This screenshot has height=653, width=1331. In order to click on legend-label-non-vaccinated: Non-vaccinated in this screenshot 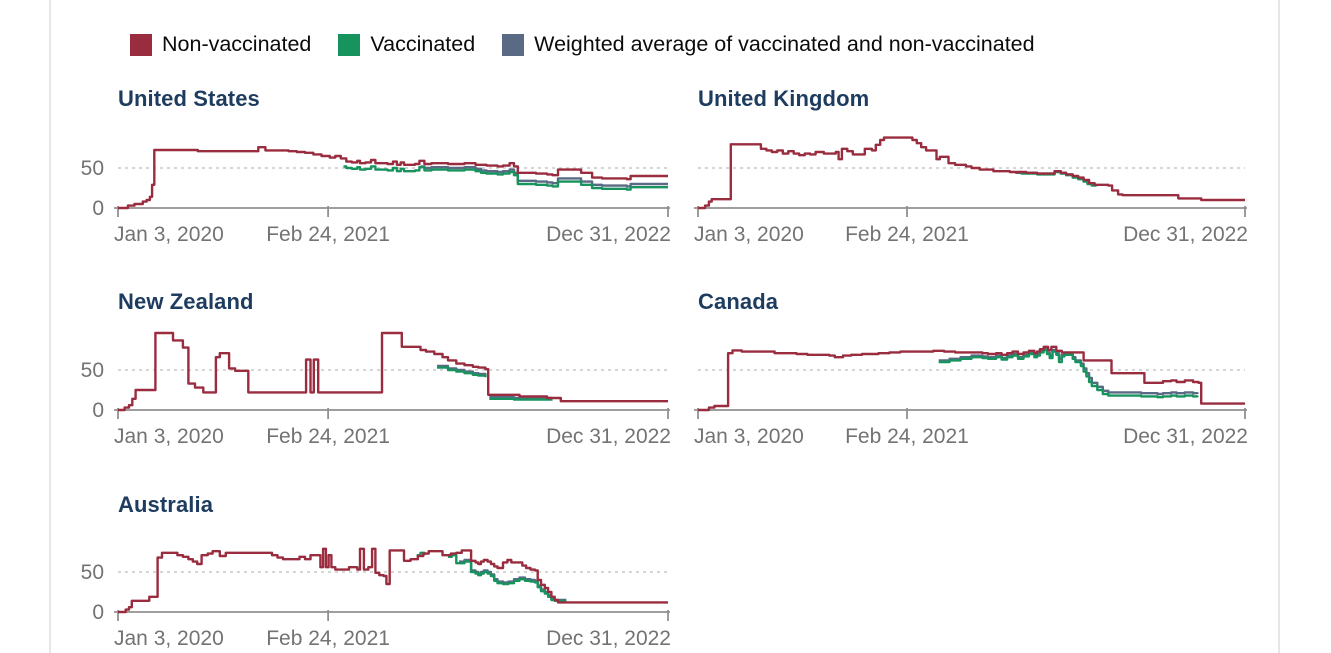, I will do `click(237, 44)`.